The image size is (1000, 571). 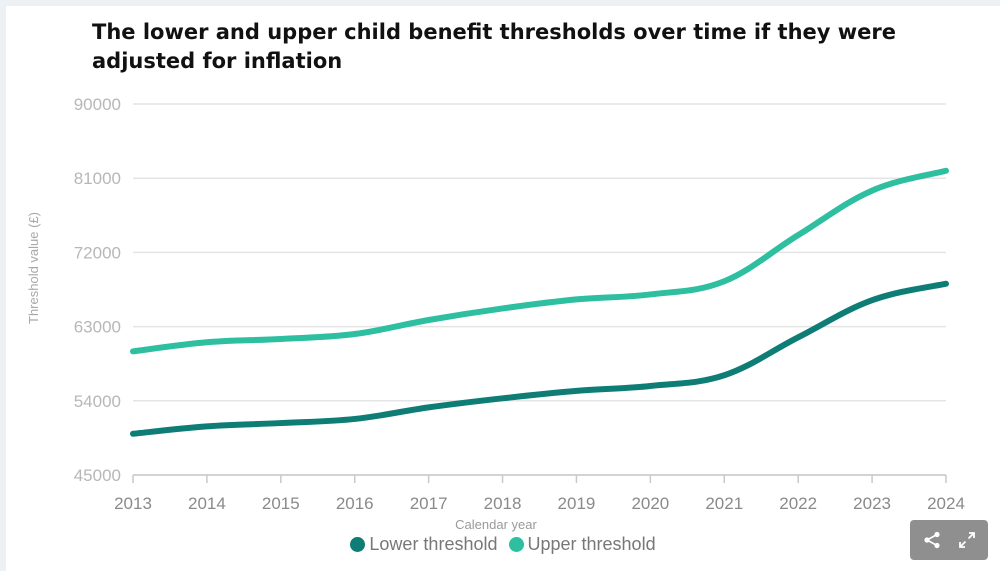 What do you see at coordinates (872, 503) in the screenshot?
I see `x-tick-label: 2023` at bounding box center [872, 503].